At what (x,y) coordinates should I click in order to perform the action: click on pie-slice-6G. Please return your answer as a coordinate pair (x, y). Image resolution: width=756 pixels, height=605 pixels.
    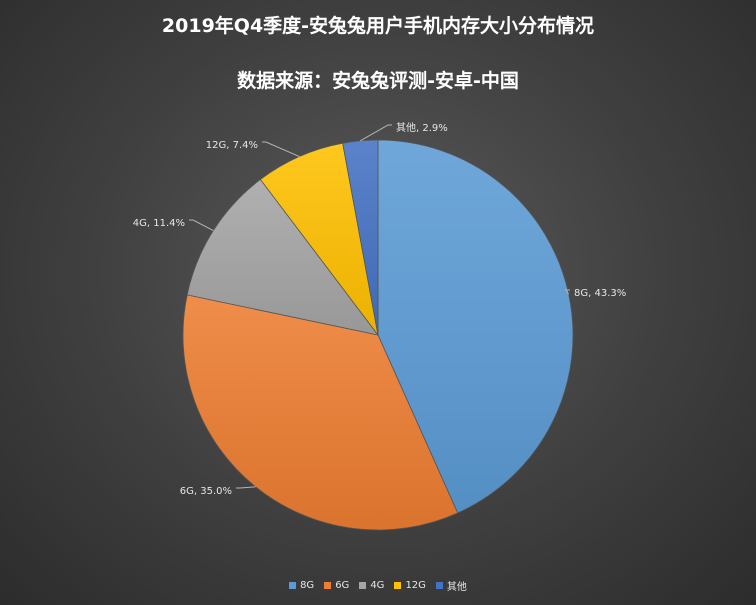
    Looking at the image, I should click on (320, 412).